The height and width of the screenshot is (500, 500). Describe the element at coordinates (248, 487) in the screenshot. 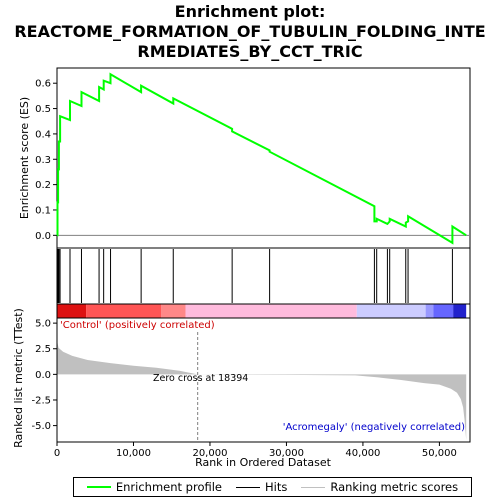

I see `hits-line-swatch` at that location.